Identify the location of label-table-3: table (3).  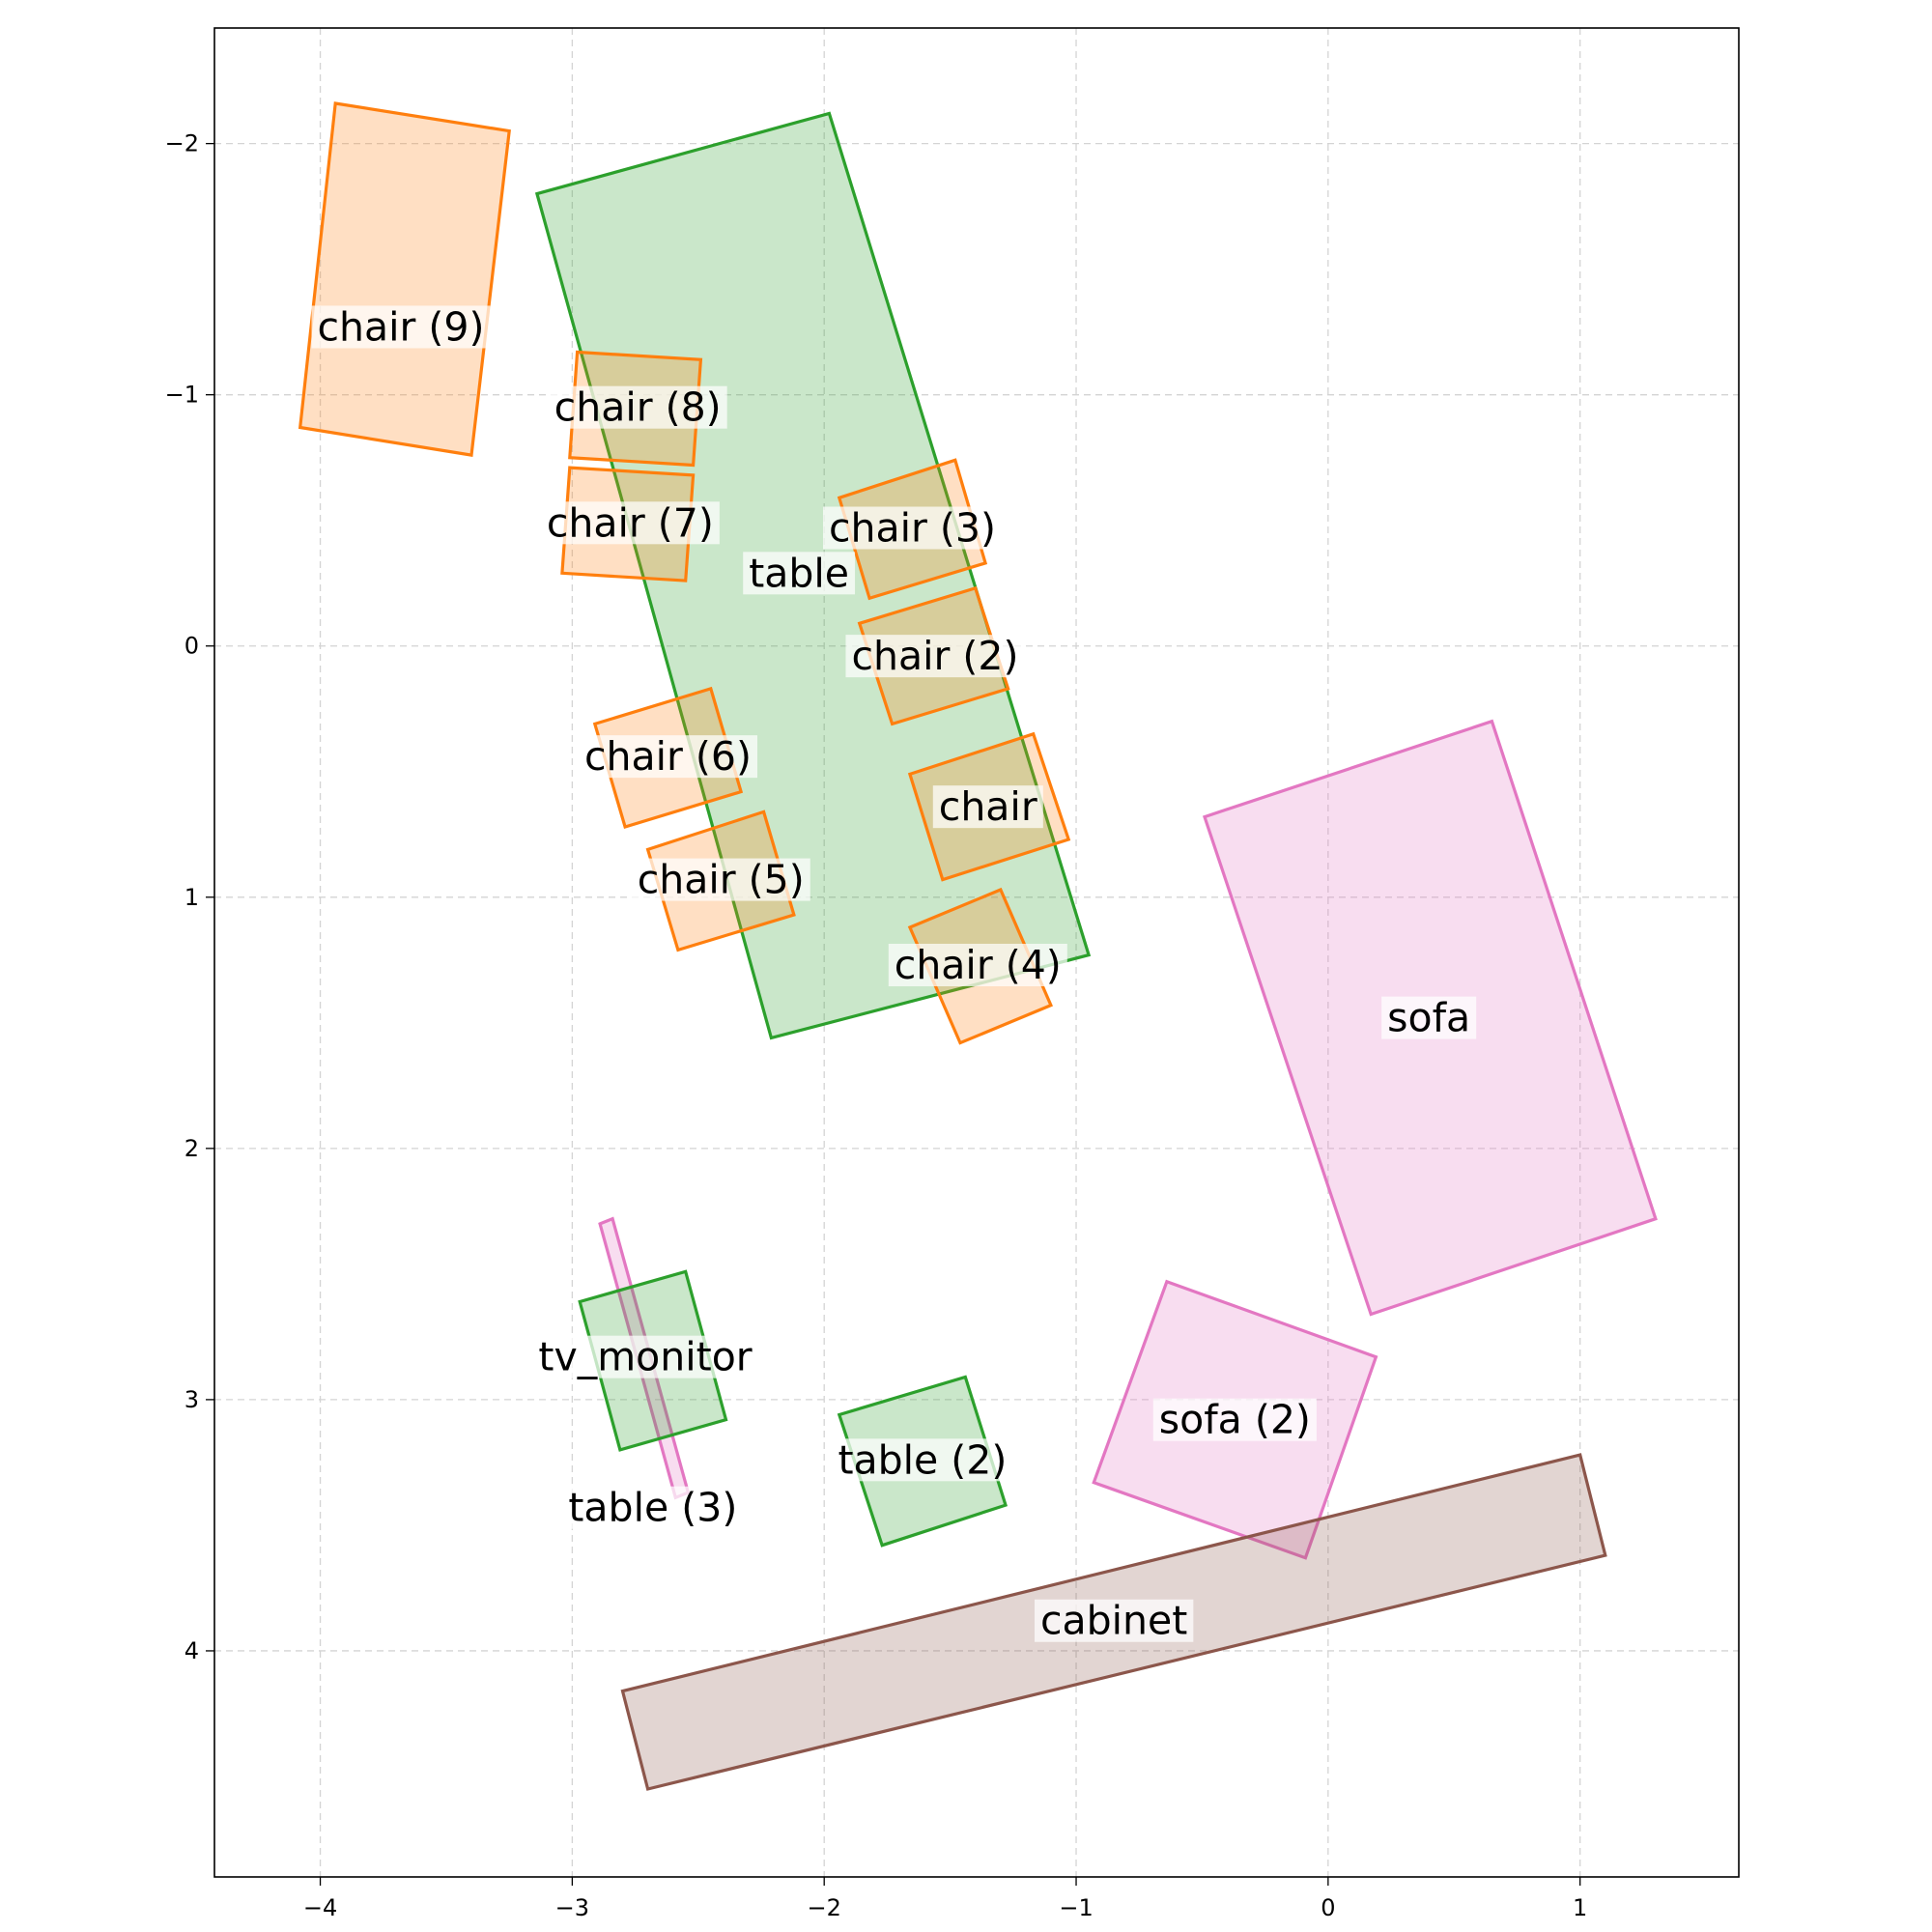
(653, 1508).